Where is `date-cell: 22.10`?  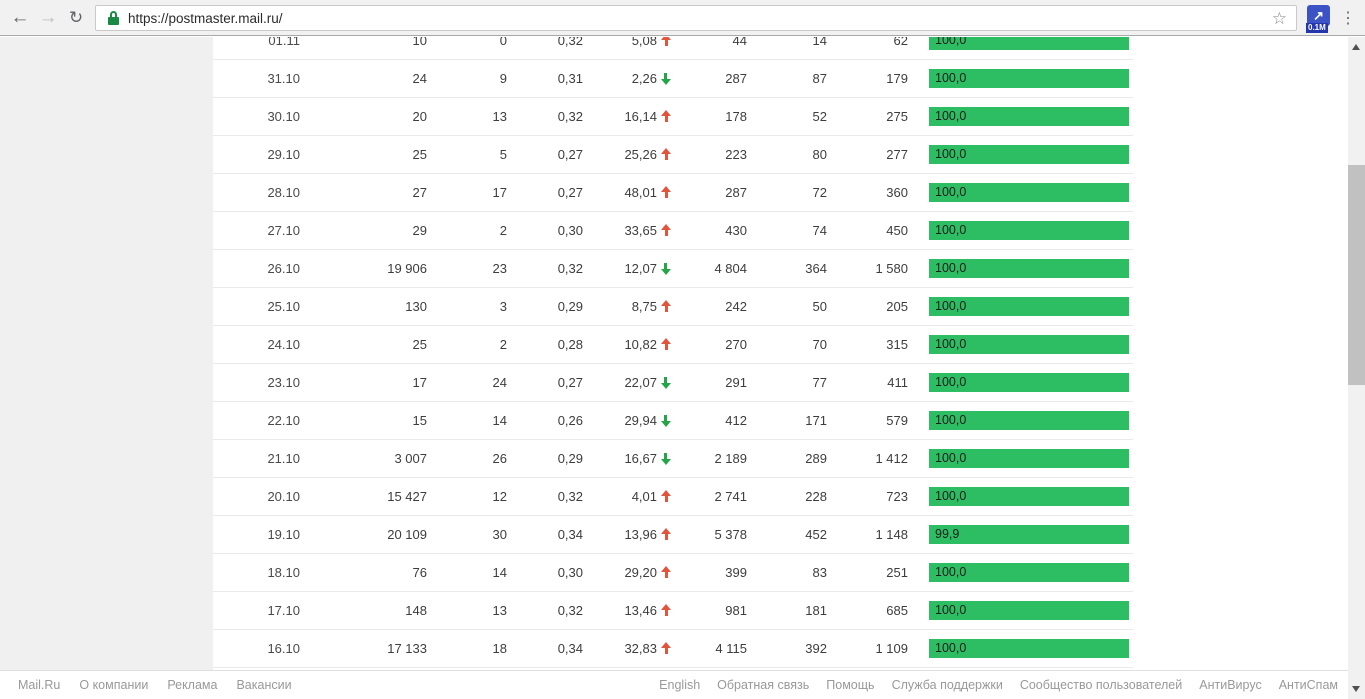 date-cell: 22.10 is located at coordinates (283, 420).